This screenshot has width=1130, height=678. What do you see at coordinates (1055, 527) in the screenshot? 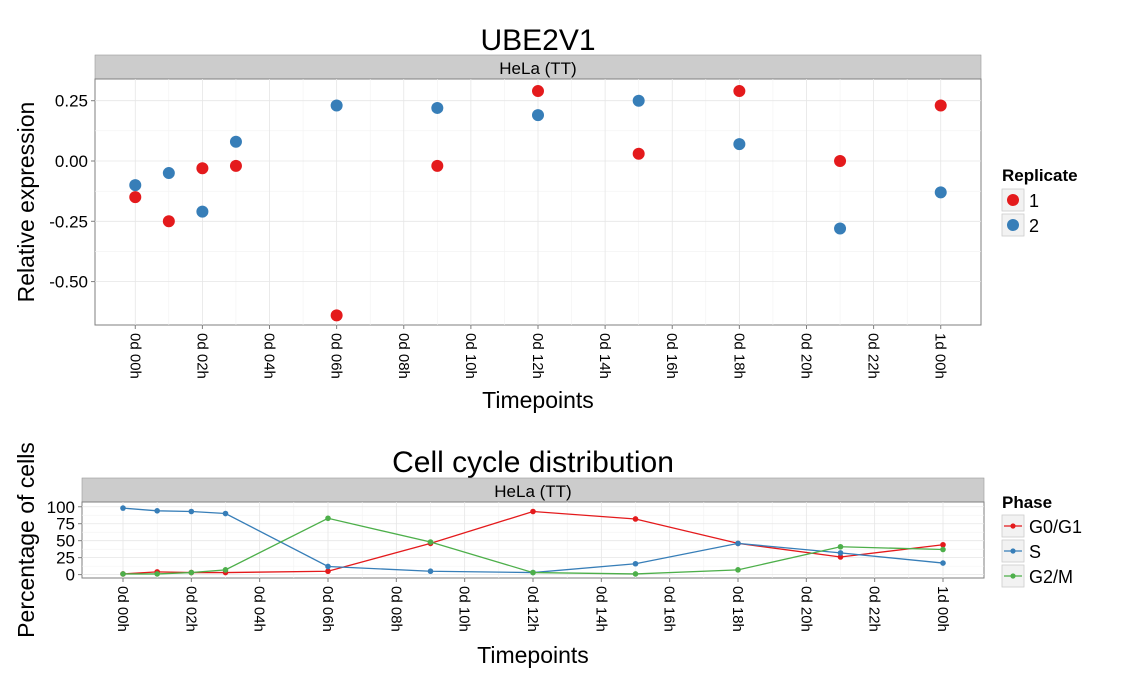
I see `legend-label: G0/G1` at bounding box center [1055, 527].